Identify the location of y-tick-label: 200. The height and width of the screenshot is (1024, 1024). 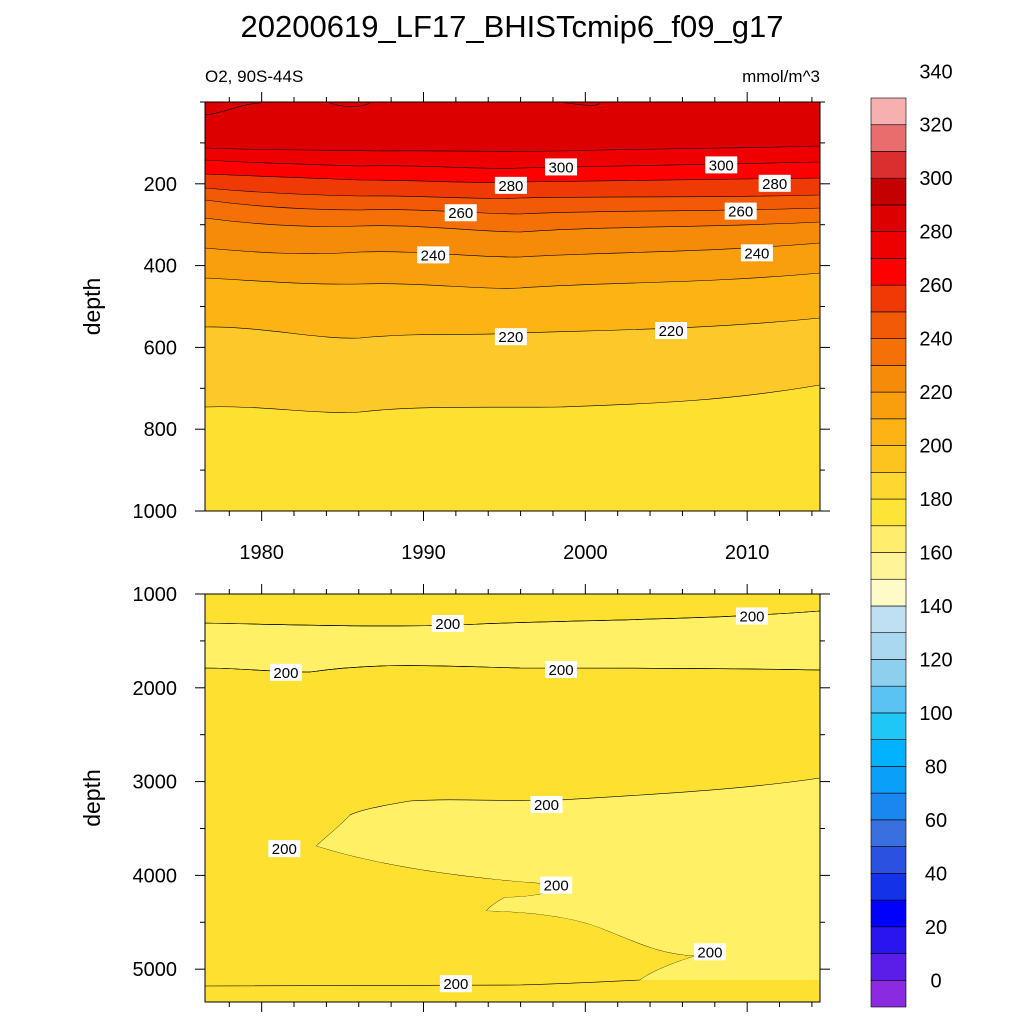
(160, 185).